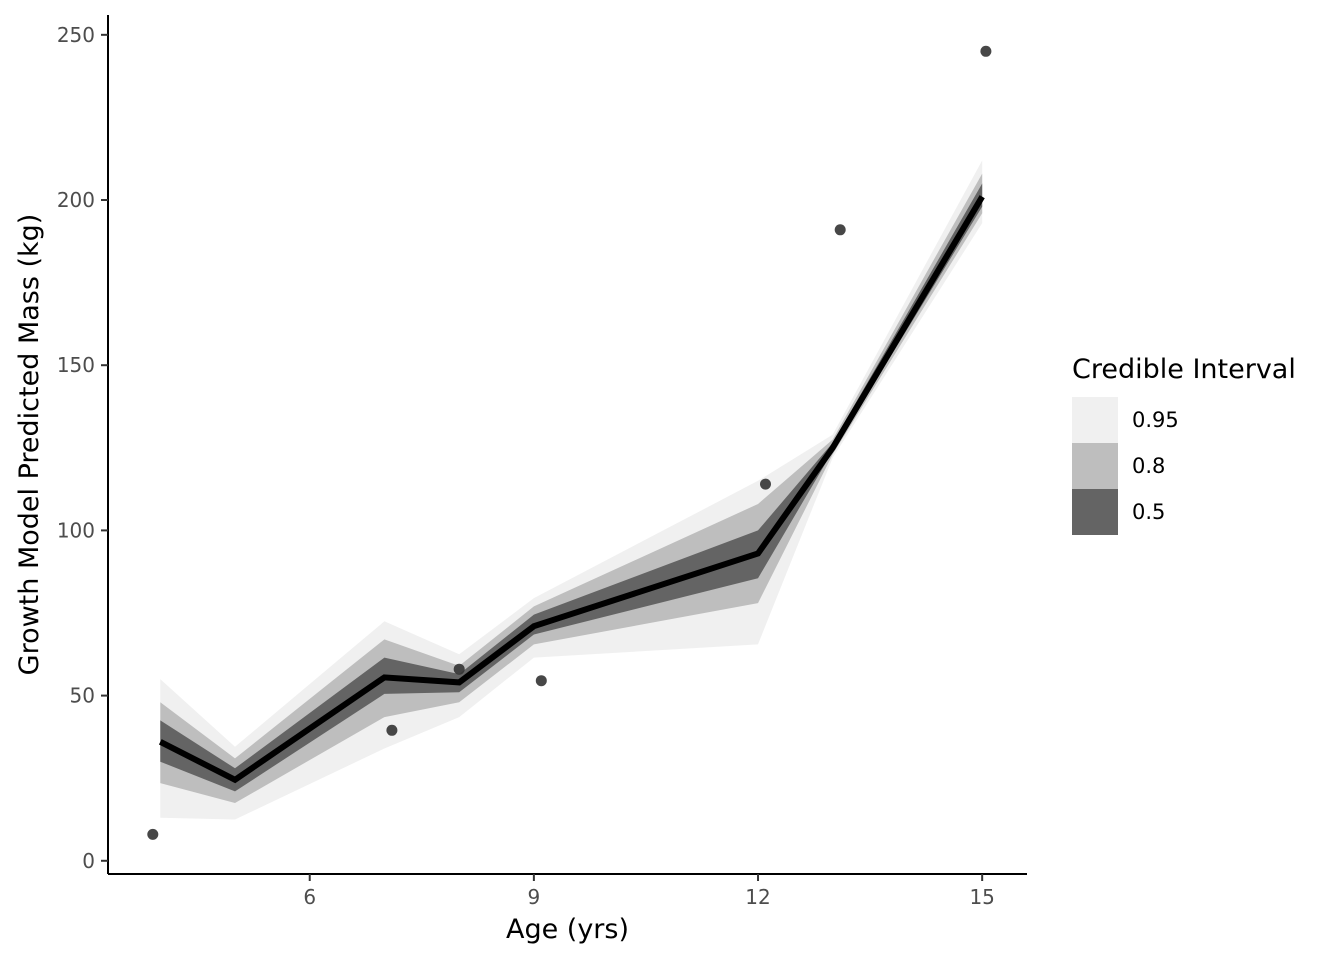  What do you see at coordinates (76, 200) in the screenshot?
I see `y-tick-label: 200` at bounding box center [76, 200].